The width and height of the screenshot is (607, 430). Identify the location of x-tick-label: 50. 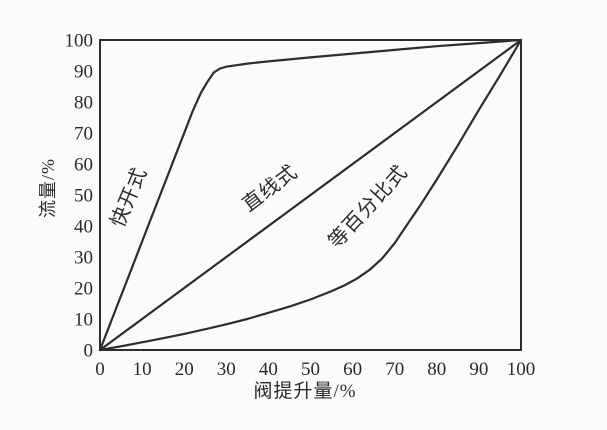
(310, 369).